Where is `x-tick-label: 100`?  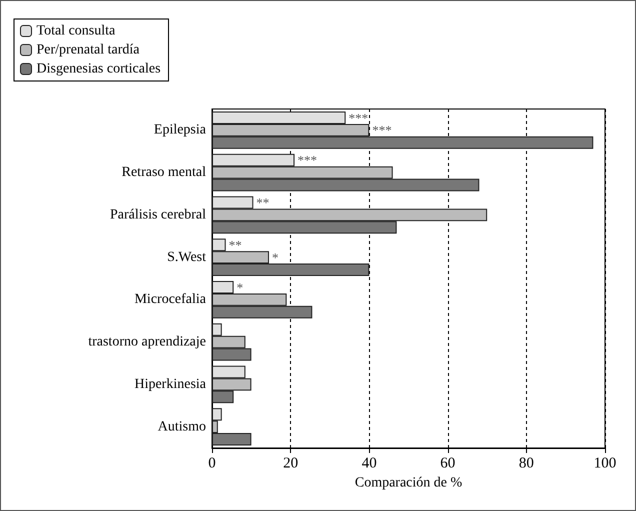
x-tick-label: 100 is located at coordinates (605, 464).